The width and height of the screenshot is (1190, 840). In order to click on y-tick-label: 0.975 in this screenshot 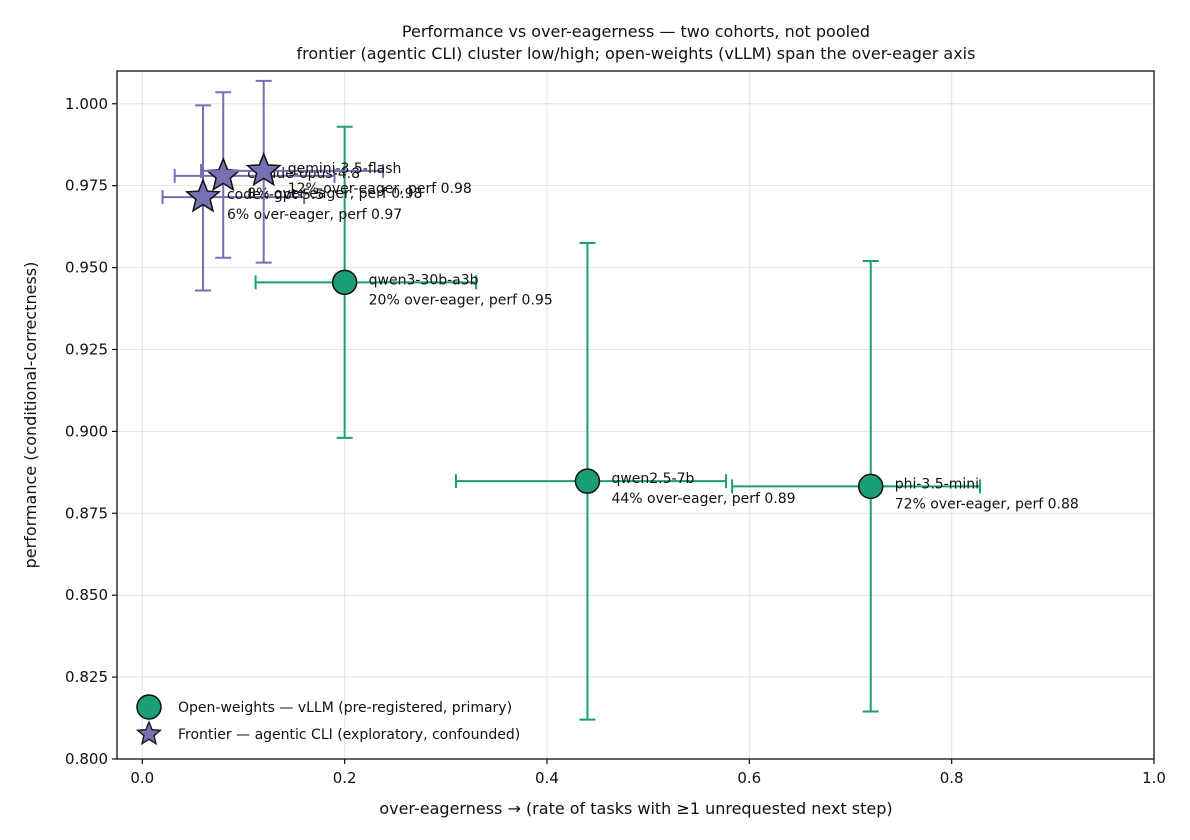, I will do `click(86, 186)`.